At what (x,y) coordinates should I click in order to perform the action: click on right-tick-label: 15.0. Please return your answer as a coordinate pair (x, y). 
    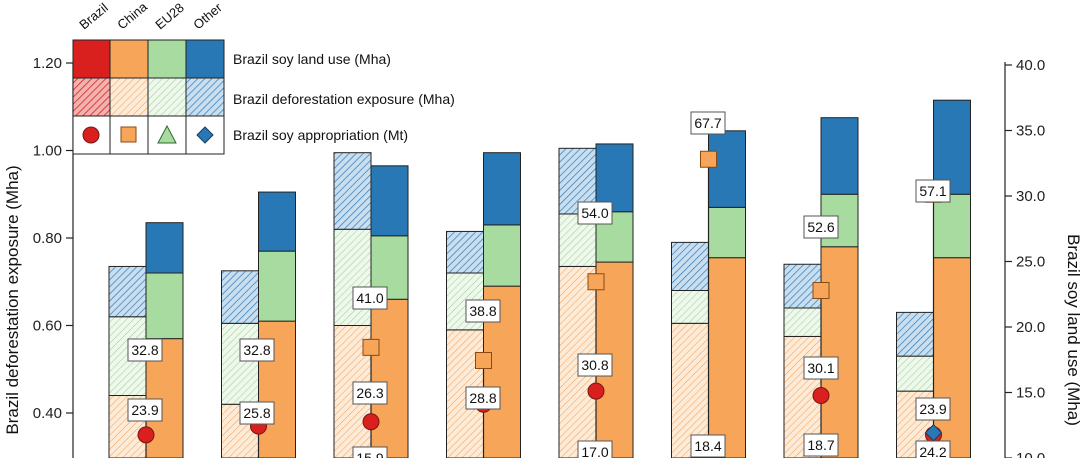
    Looking at the image, I should click on (1030, 393).